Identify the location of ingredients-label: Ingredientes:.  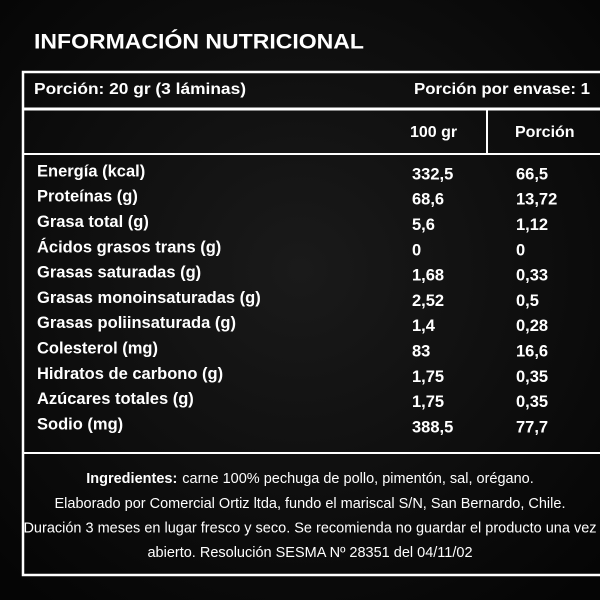
(131, 479).